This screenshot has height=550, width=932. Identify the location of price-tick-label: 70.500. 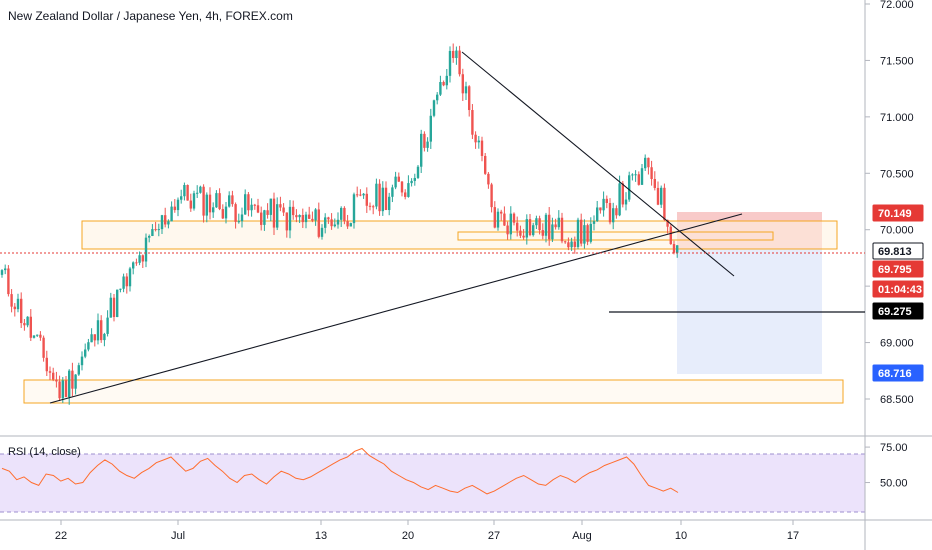
(897, 174).